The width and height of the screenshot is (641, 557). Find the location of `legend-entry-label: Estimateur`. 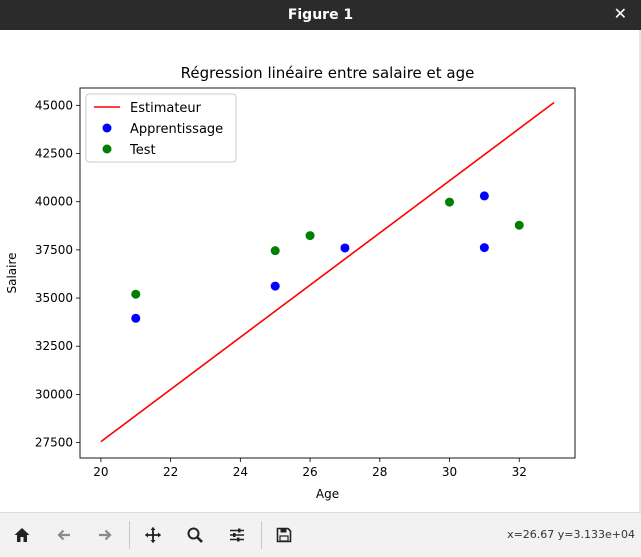

legend-entry-label: Estimateur is located at coordinates (166, 108).